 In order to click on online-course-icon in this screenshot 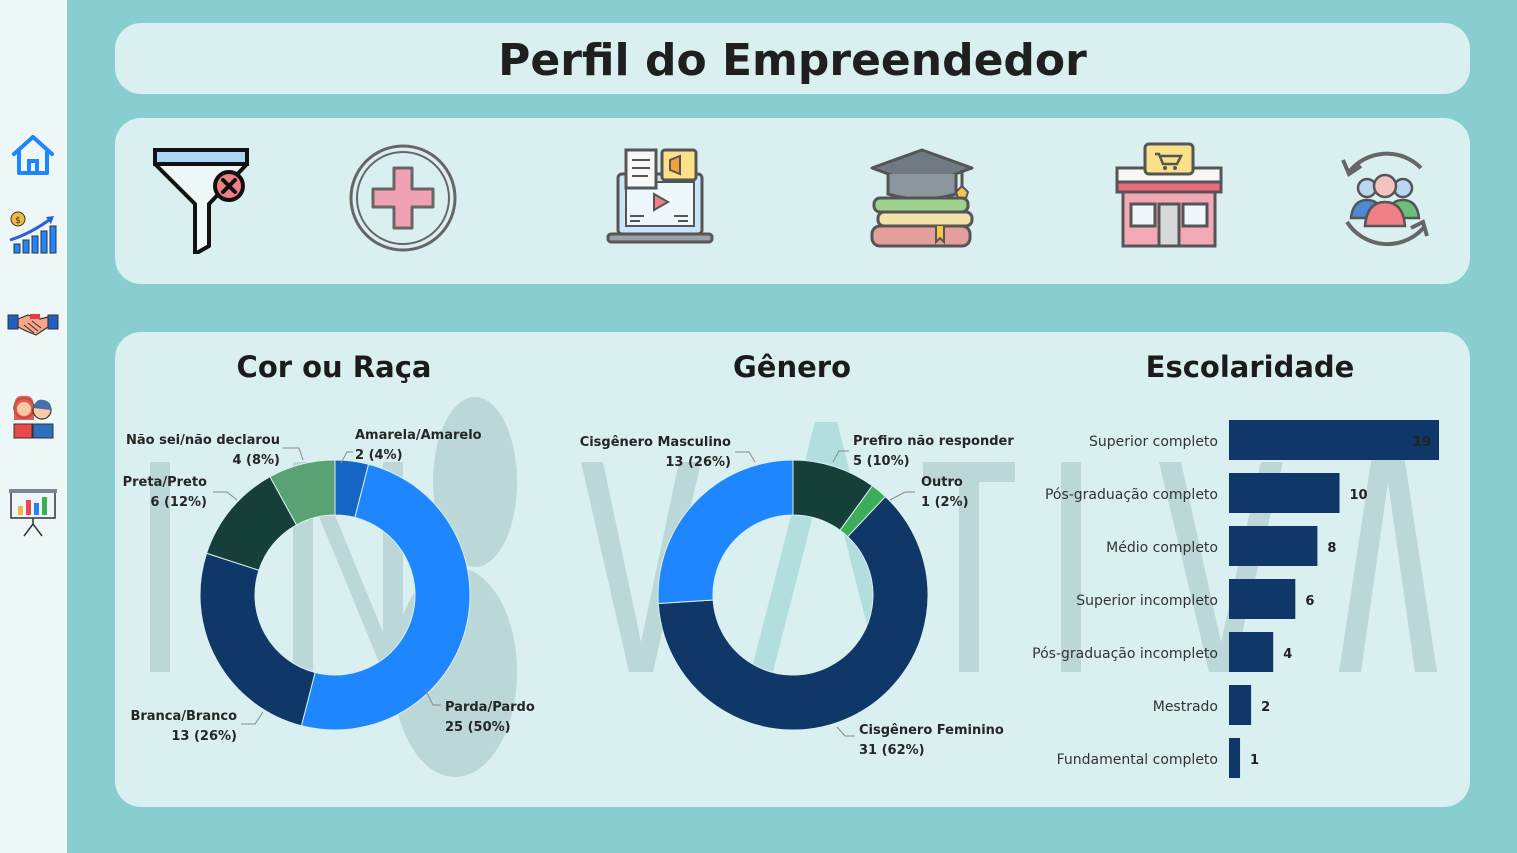, I will do `click(660, 198)`.